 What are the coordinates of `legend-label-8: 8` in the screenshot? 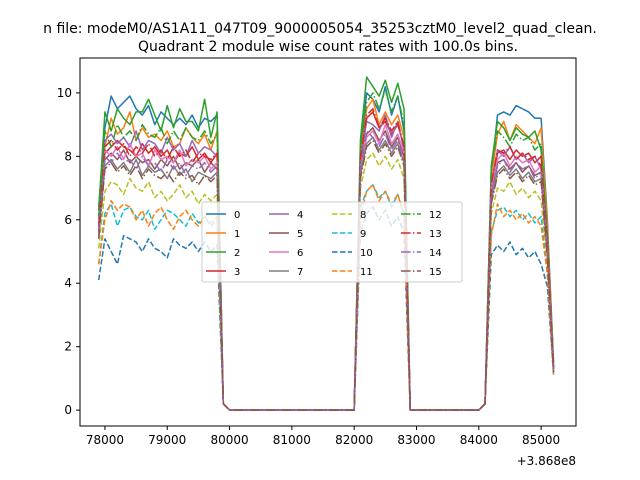 It's located at (363, 215).